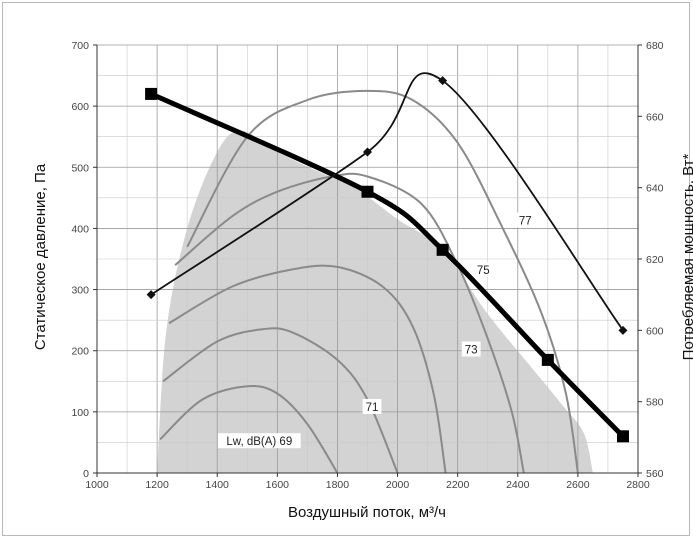 The height and width of the screenshot is (538, 693). I want to click on noise-label-text: 77, so click(525, 221).